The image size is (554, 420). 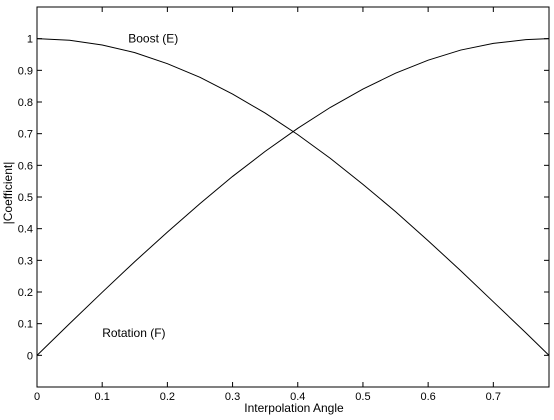 What do you see at coordinates (25, 198) in the screenshot?
I see `y-tick-label: 0.5` at bounding box center [25, 198].